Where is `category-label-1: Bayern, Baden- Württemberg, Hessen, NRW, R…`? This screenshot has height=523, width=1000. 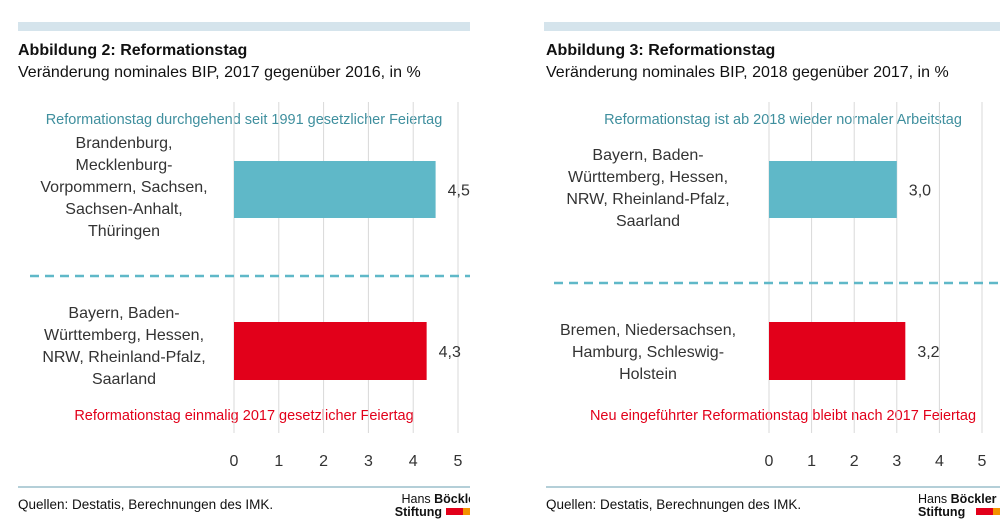
category-label-1: Bayern, Baden- Württemberg, Hessen, NRW, R… is located at coordinates (123, 346).